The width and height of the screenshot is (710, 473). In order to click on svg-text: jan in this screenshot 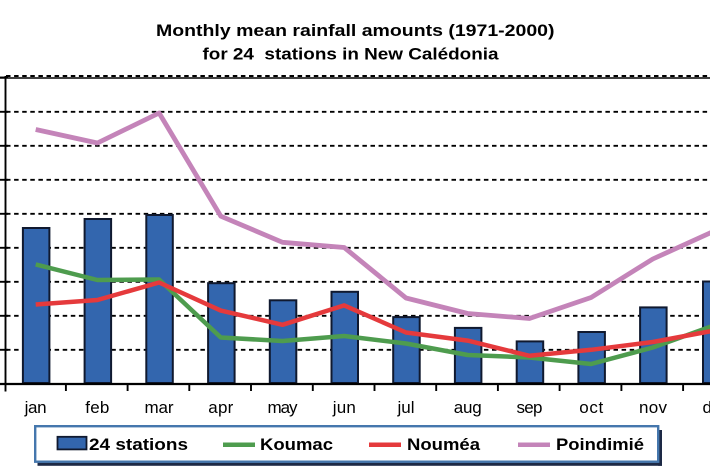, I will do `click(35, 407)`.